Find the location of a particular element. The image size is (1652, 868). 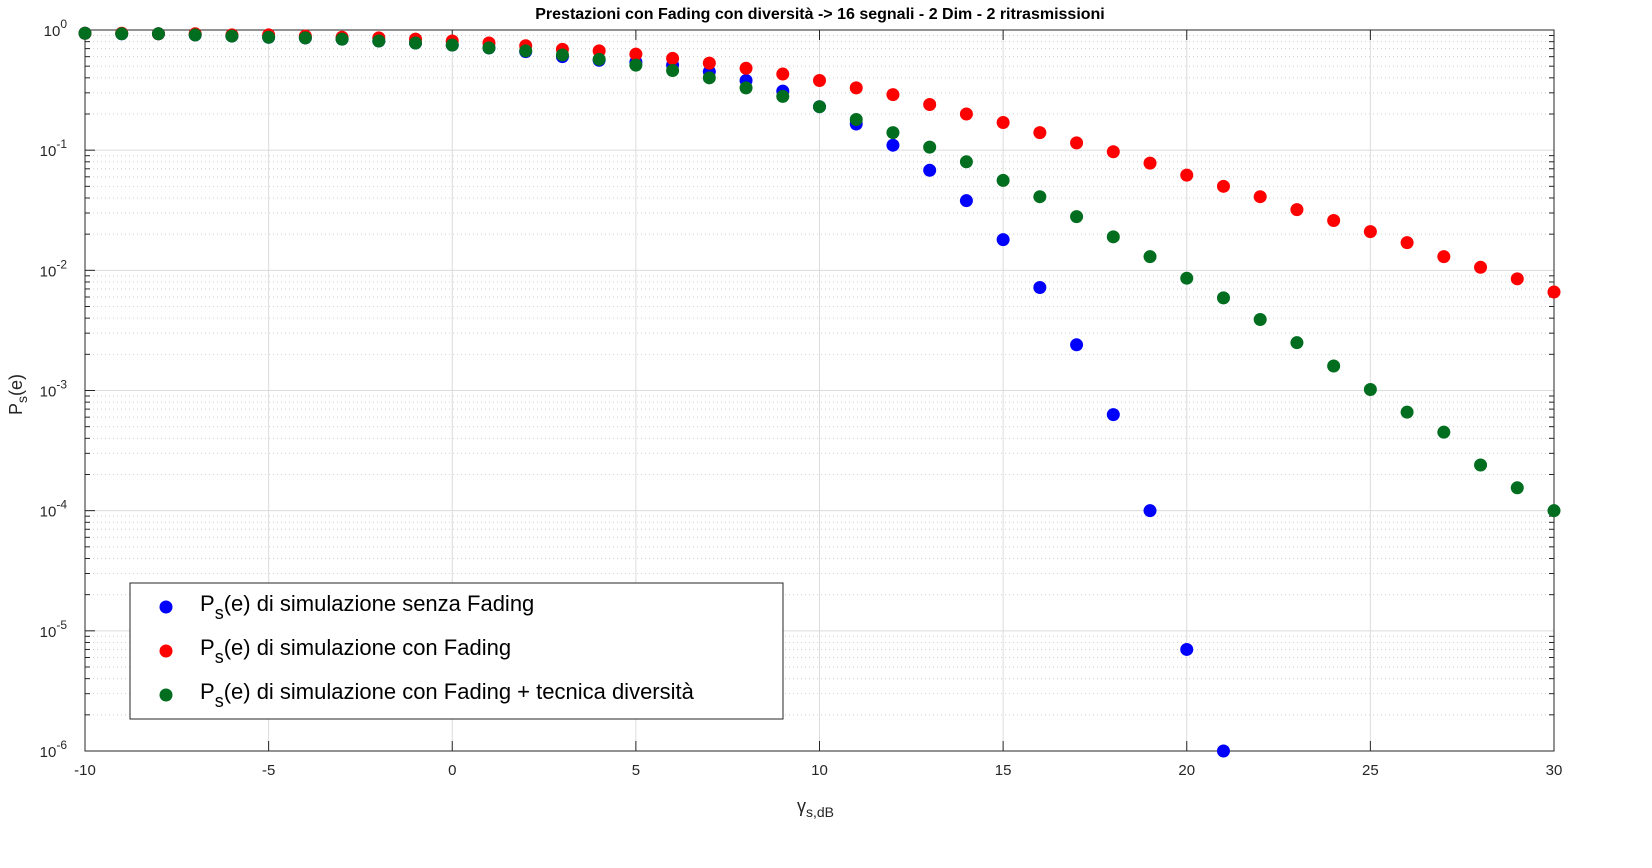

x-tick-label: 15 is located at coordinates (1003, 770).